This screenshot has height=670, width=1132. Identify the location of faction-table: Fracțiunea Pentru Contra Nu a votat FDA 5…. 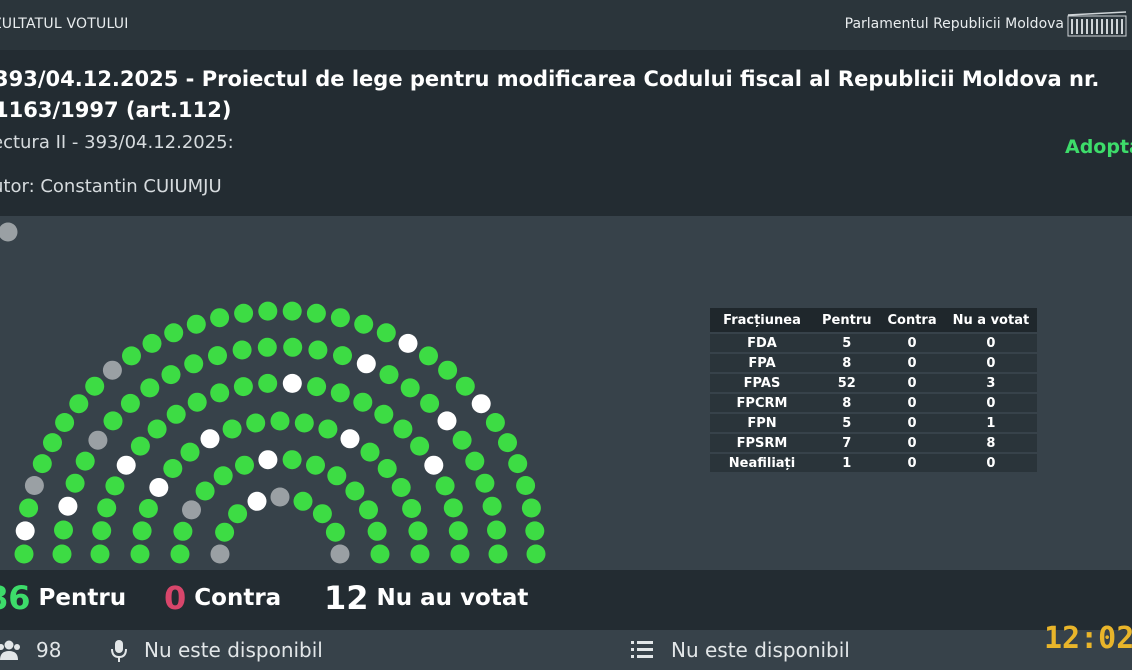
(874, 390).